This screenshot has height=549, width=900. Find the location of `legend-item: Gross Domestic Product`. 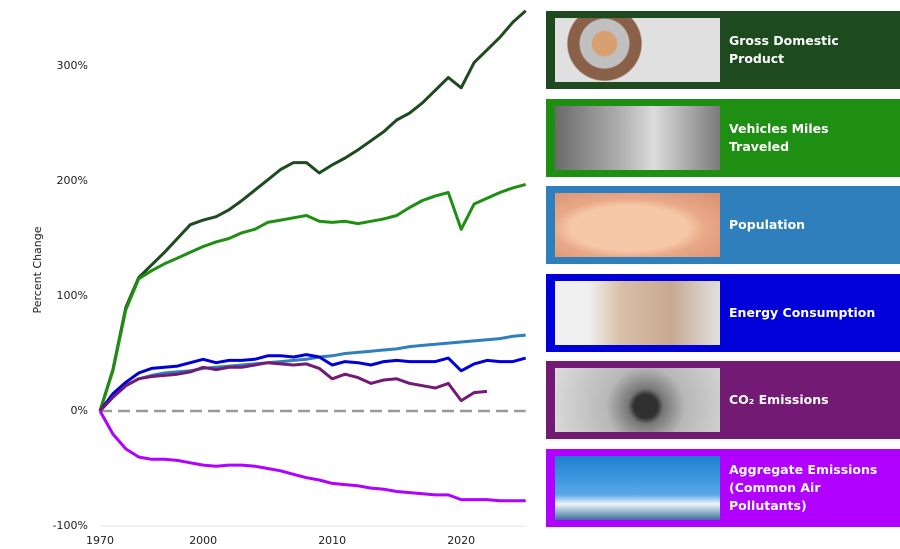

legend-item: Gross Domestic Product is located at coordinates (723, 50).